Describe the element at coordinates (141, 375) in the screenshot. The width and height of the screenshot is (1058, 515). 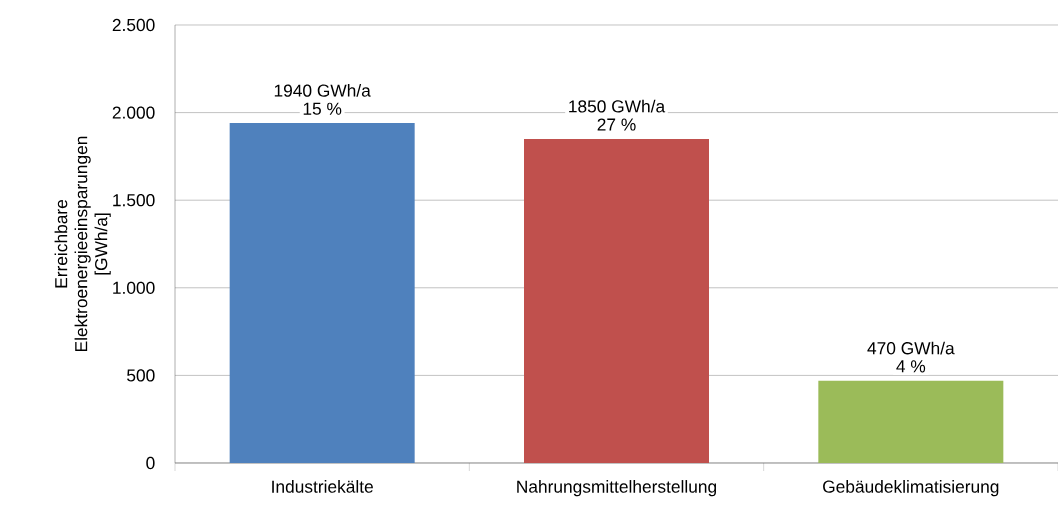
I see `y-tick-label: 500` at that location.